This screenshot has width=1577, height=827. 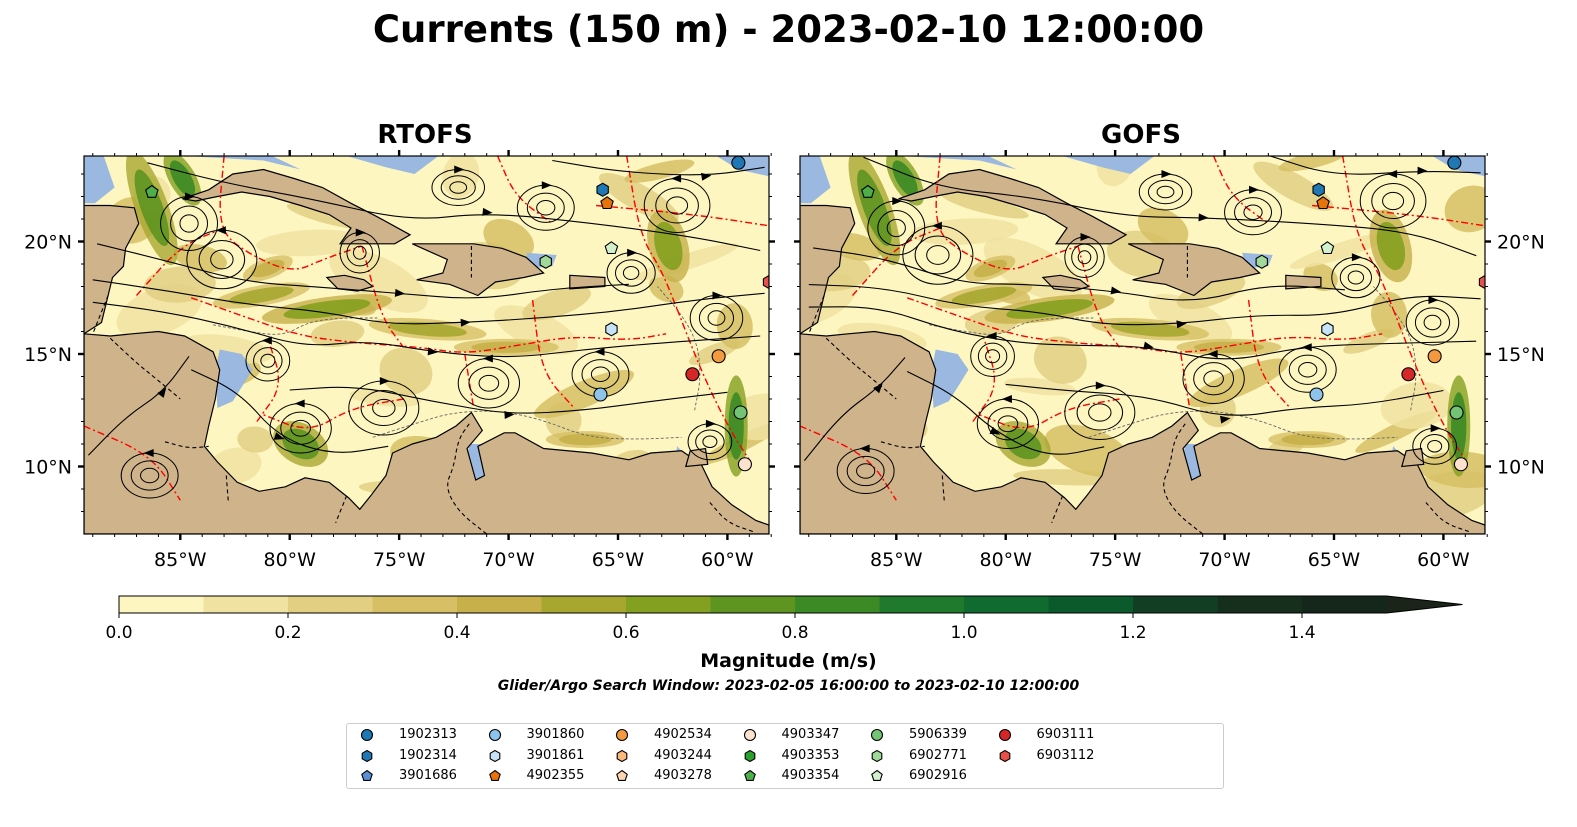 I want to click on colorbar-tick-label: 0.4, so click(x=456, y=633).